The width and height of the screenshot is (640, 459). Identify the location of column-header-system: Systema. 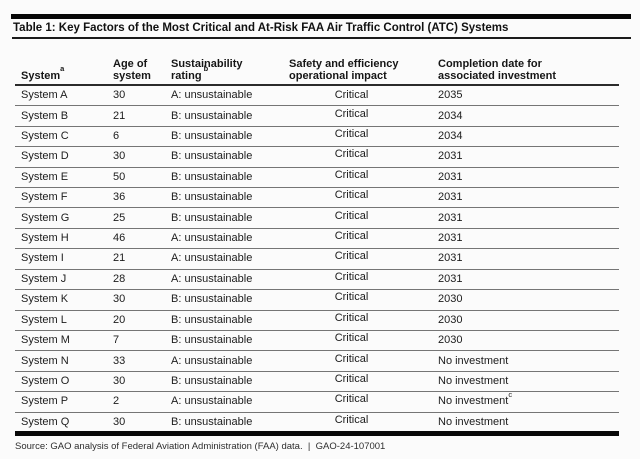
(62, 73).